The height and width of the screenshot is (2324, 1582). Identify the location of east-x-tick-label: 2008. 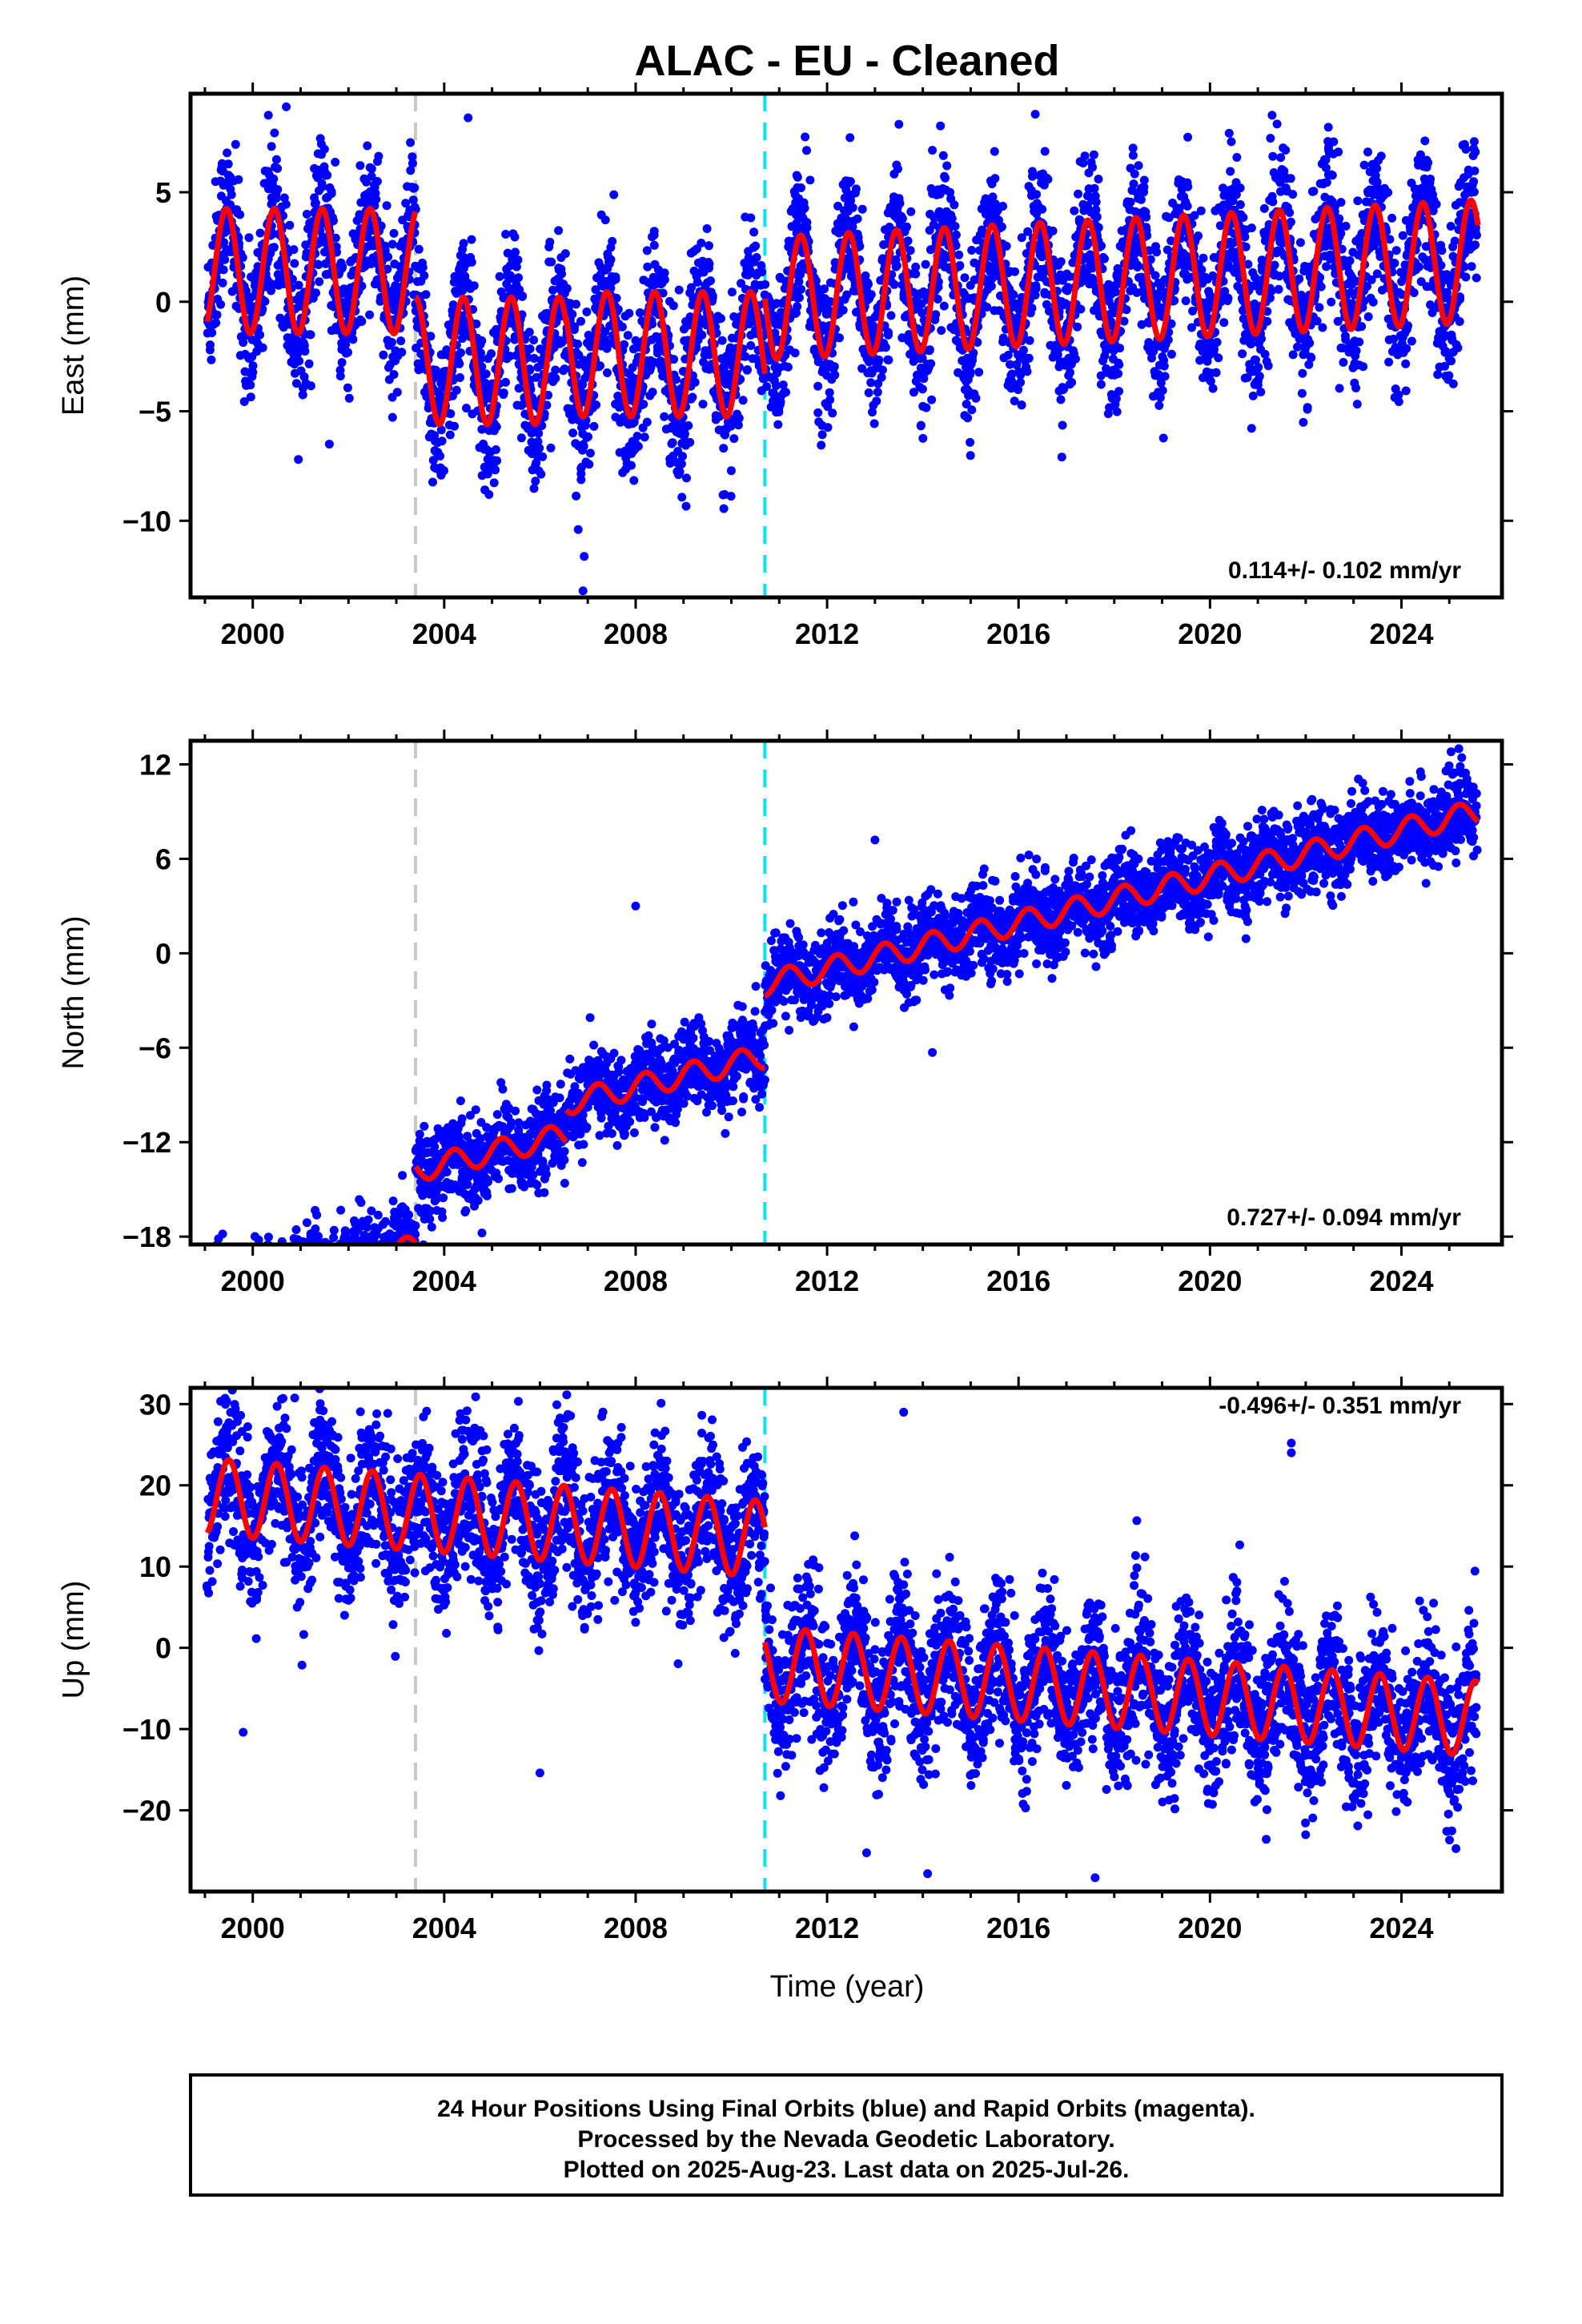
(636, 633).